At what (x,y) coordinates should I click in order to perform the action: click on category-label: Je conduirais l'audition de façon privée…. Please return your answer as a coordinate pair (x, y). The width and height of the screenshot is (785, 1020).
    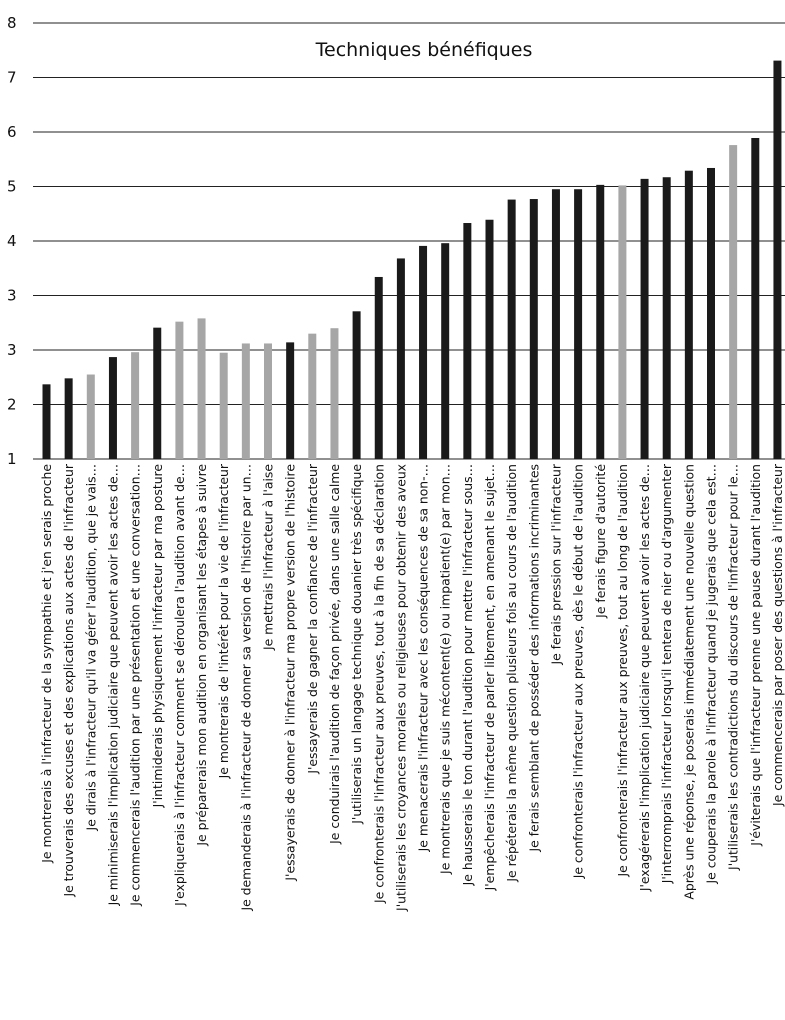
    Looking at the image, I should click on (334, 654).